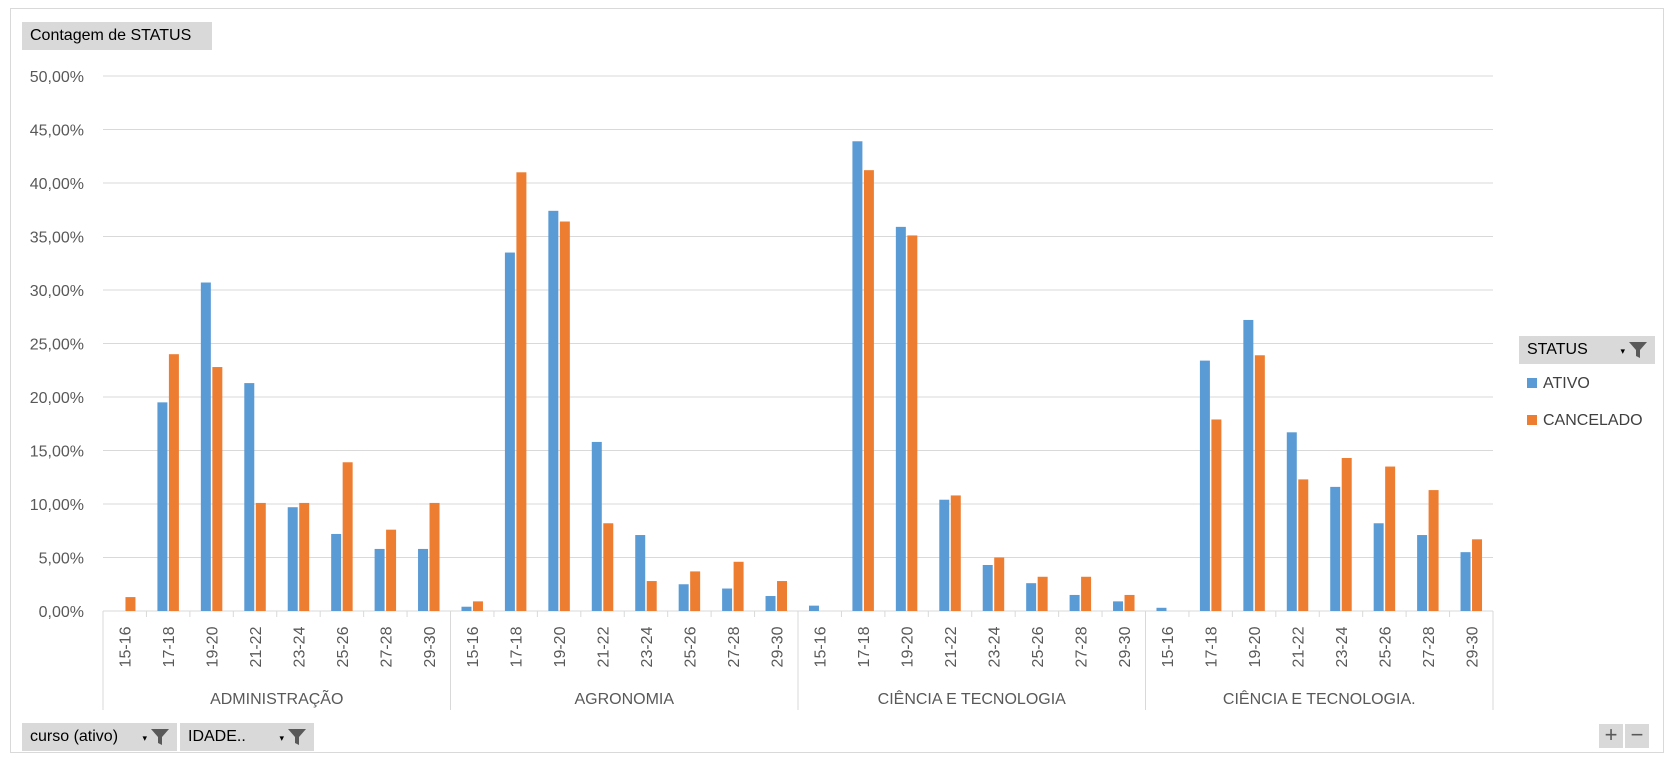 Image resolution: width=1671 pixels, height=761 pixels. Describe the element at coordinates (1557, 349) in the screenshot. I see `legend-field-label: STATUS` at that location.